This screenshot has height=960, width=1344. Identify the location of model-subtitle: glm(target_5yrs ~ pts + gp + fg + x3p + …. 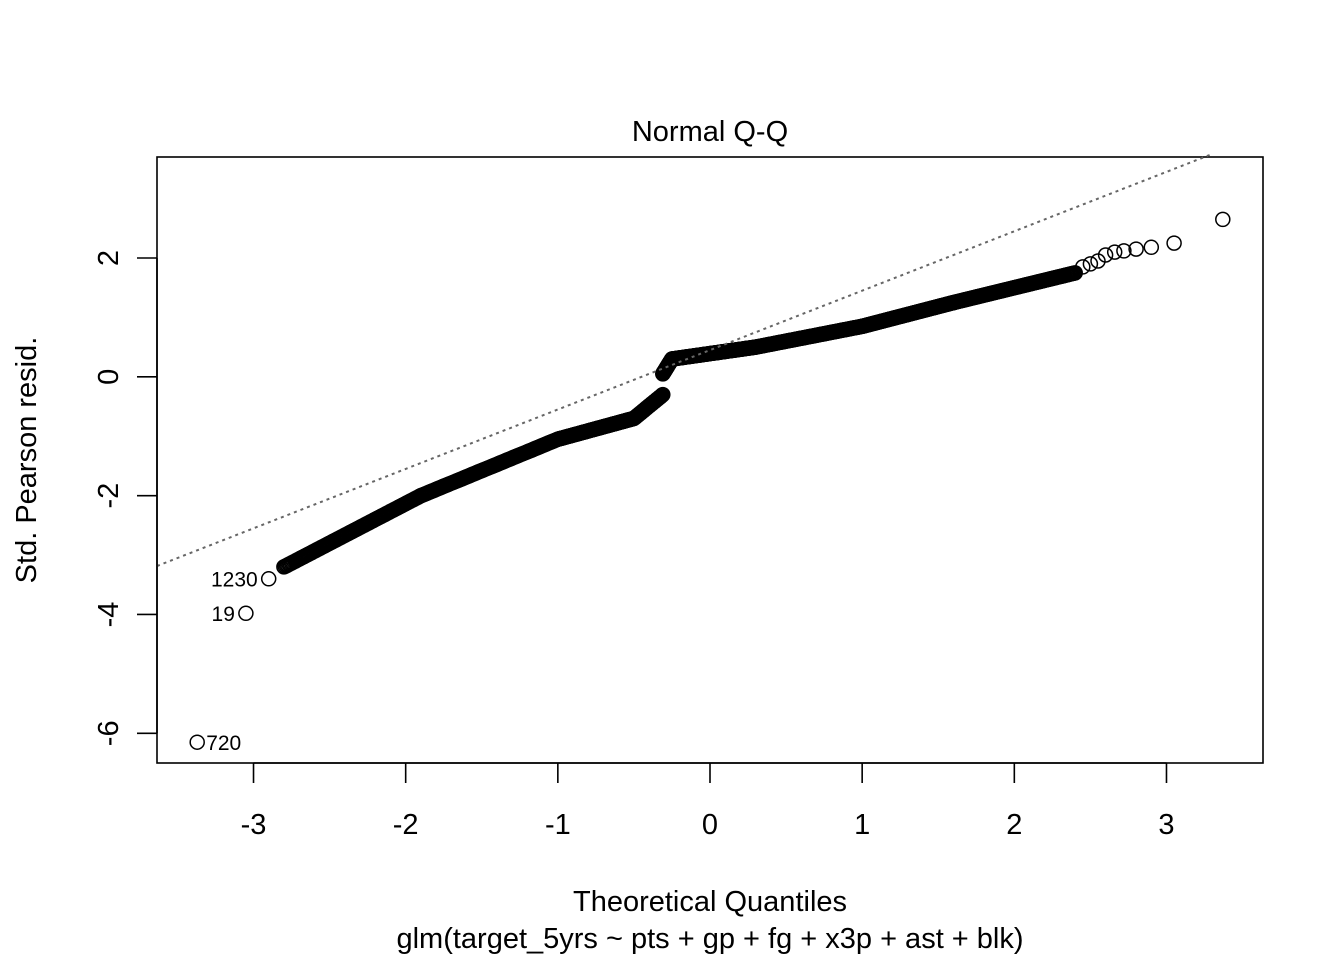
(709, 939).